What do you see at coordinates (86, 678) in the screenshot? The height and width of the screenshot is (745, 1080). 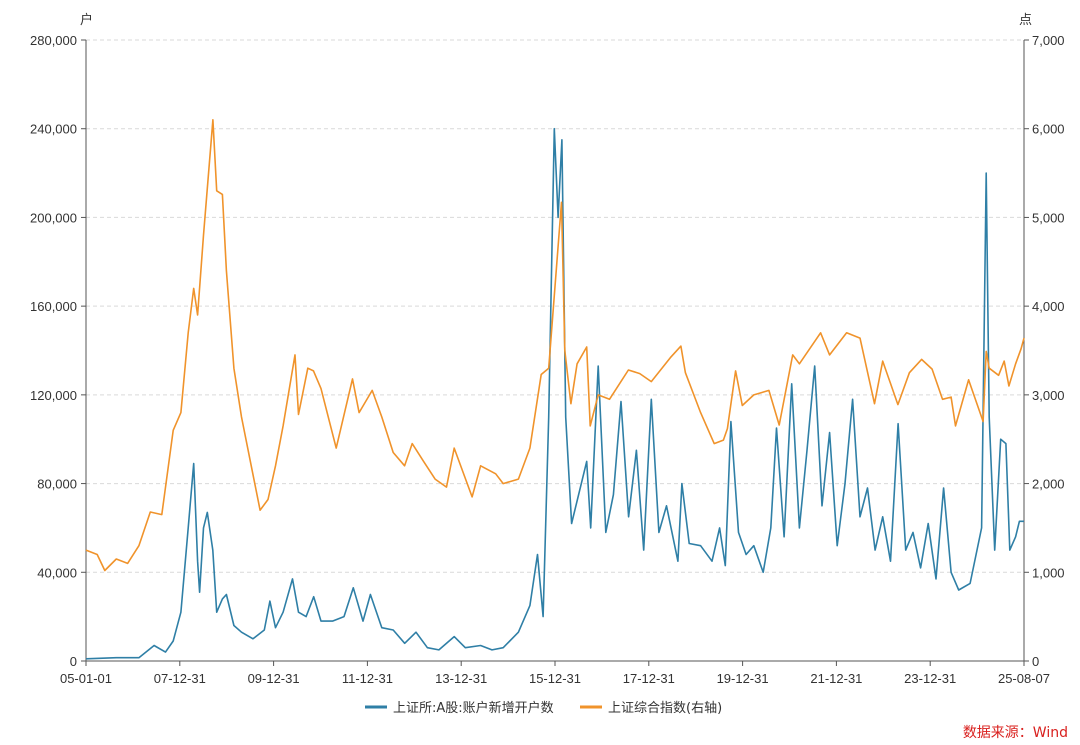 I see `x-tick-label: 05-01-01` at bounding box center [86, 678].